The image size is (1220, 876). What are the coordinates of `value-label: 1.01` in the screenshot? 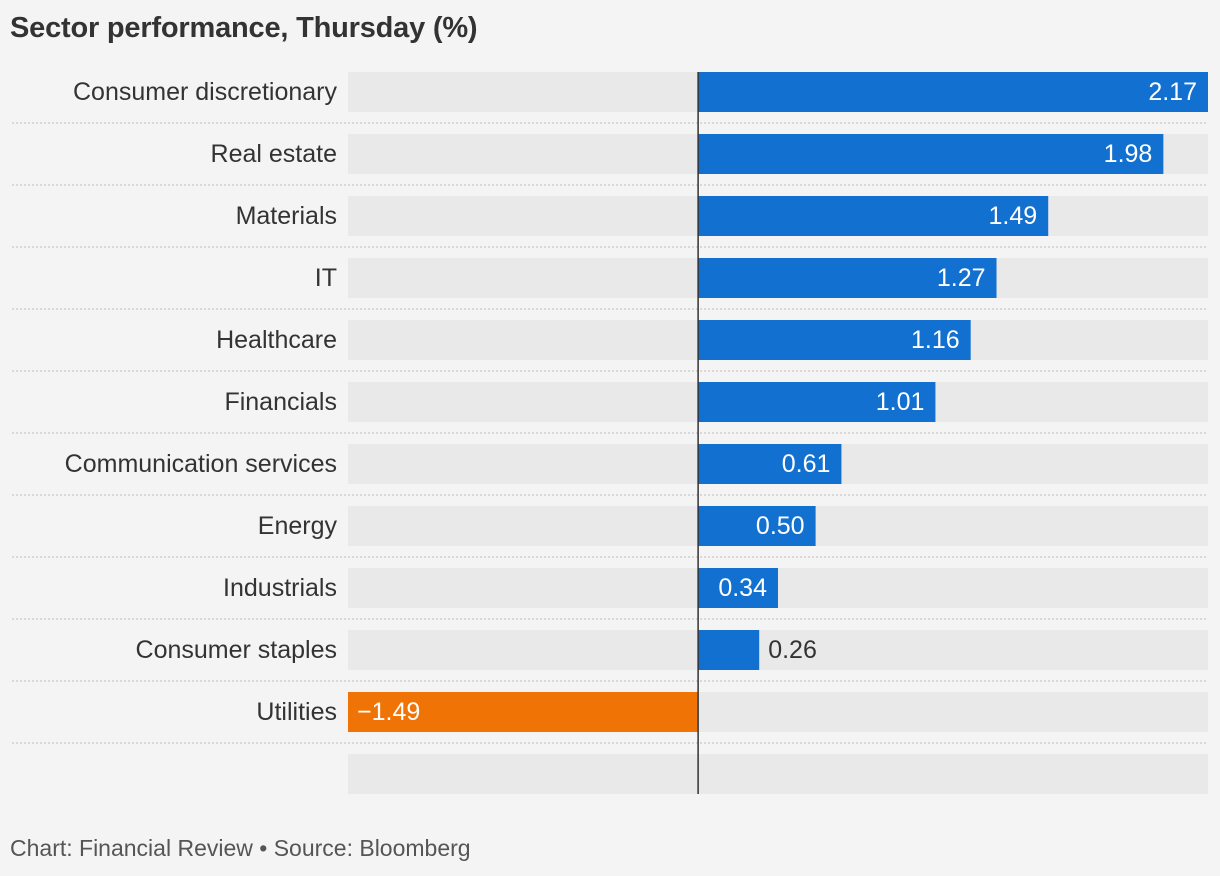 It's located at (900, 402).